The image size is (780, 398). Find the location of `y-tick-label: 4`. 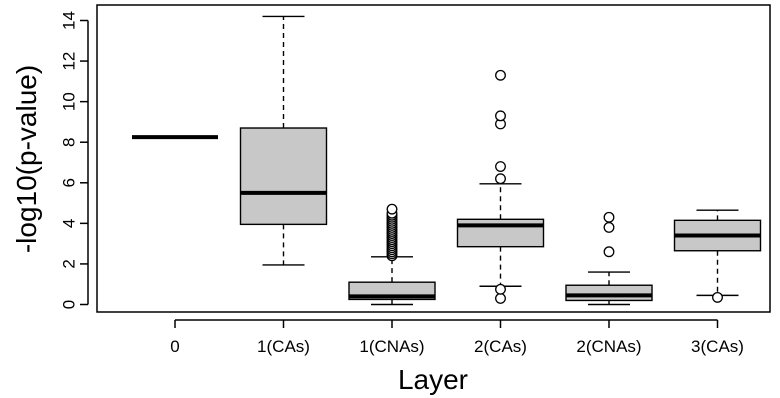

y-tick-label: 4 is located at coordinates (68, 223).